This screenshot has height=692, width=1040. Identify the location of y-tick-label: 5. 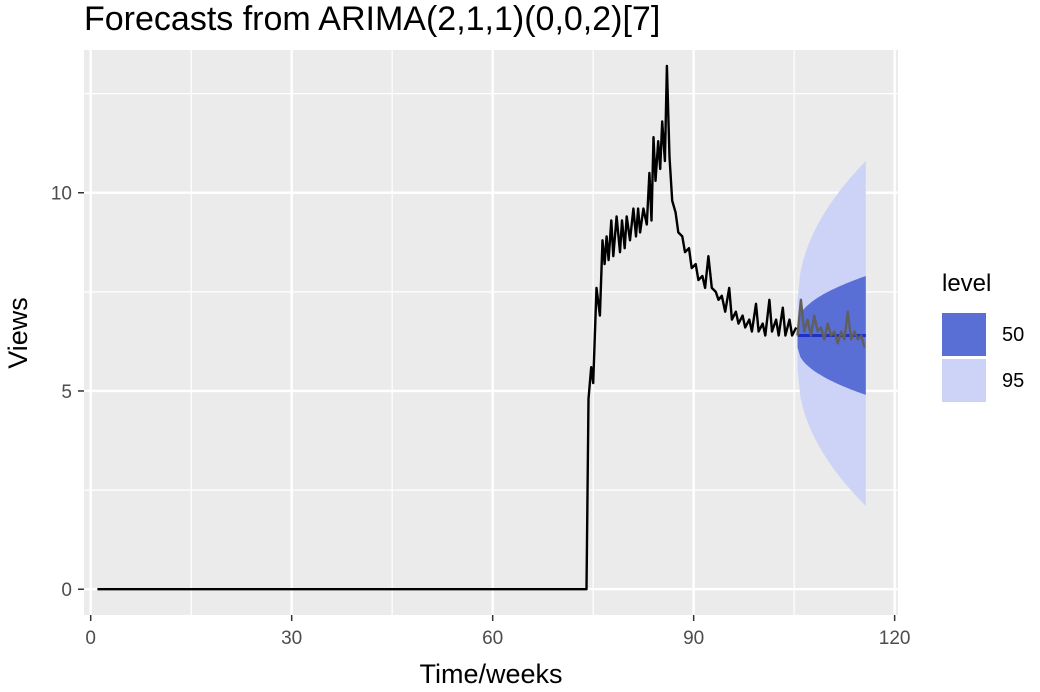
(66, 392).